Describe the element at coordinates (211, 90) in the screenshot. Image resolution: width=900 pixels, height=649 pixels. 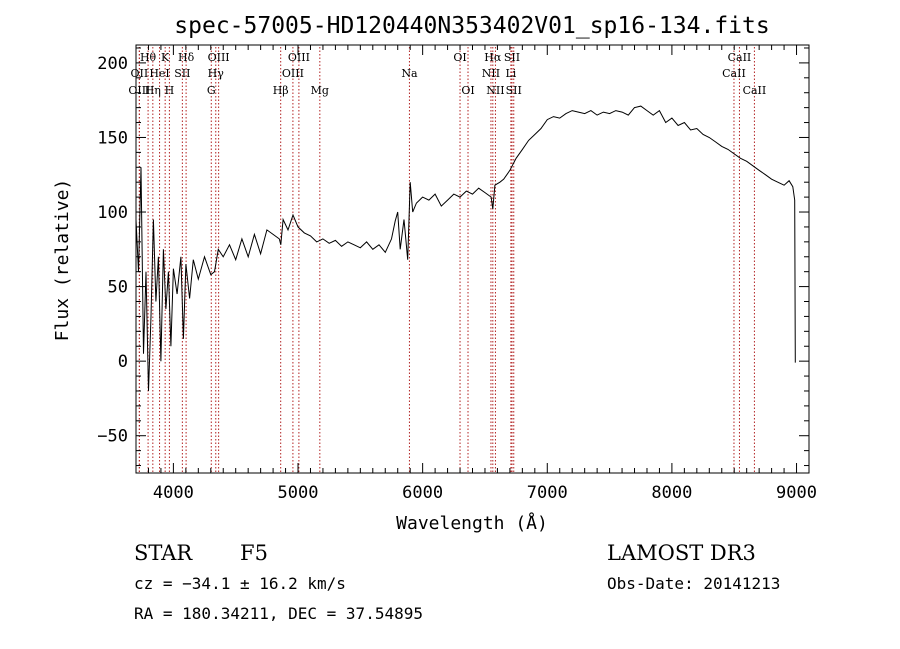
I see `line-label-9: G` at that location.